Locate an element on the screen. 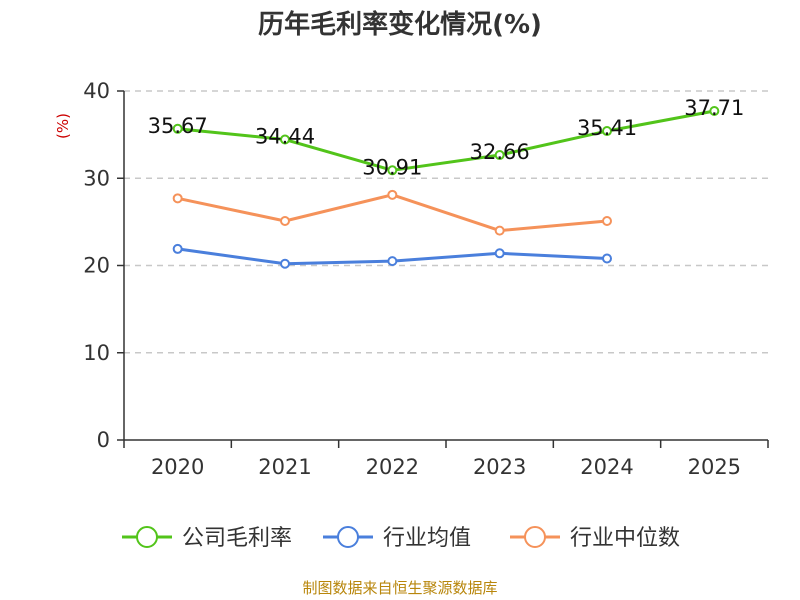 Image resolution: width=800 pixels, height=600 pixels. data-label-2020: 35.67 is located at coordinates (178, 126).